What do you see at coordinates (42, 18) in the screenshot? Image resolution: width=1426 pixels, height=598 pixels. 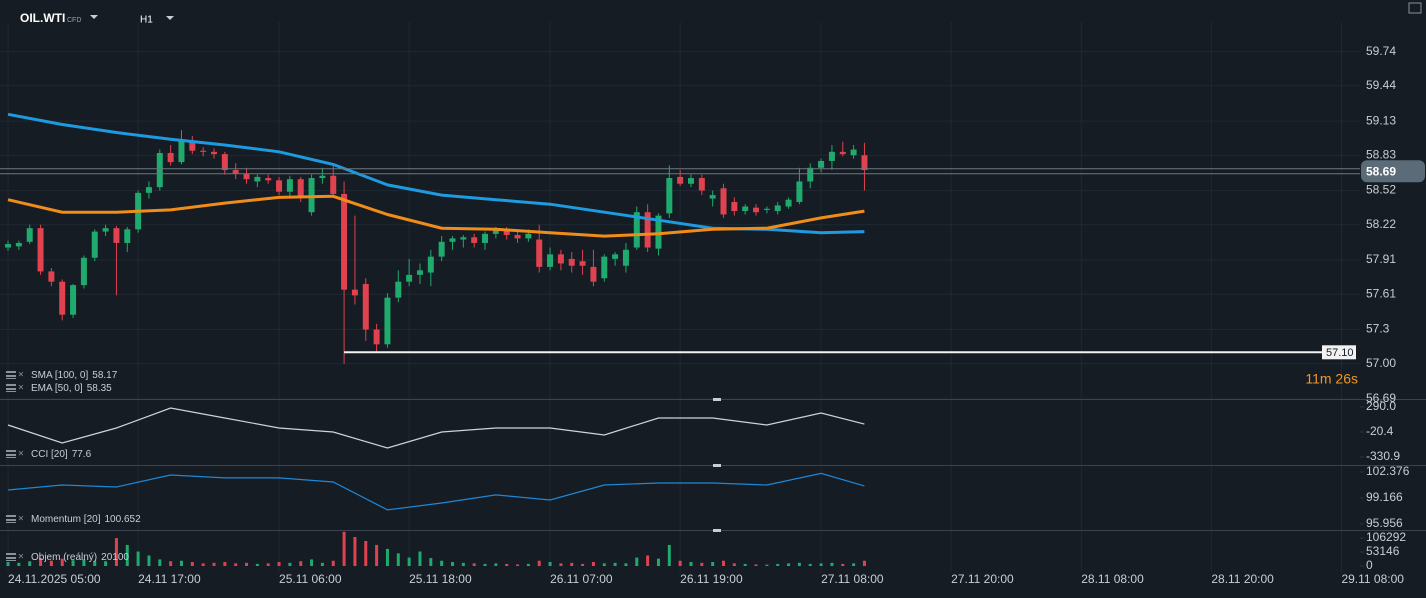 I see `symbol: OIL.WTI` at bounding box center [42, 18].